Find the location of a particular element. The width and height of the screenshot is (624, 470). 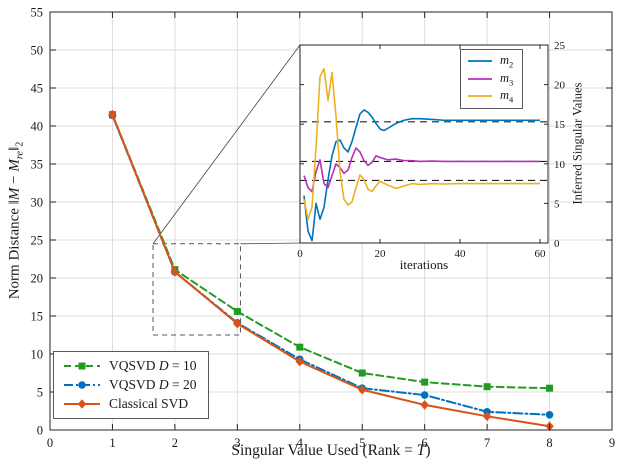

legend-item-vqsvd-d10: VQSVD D = 10 is located at coordinates (129, 366).